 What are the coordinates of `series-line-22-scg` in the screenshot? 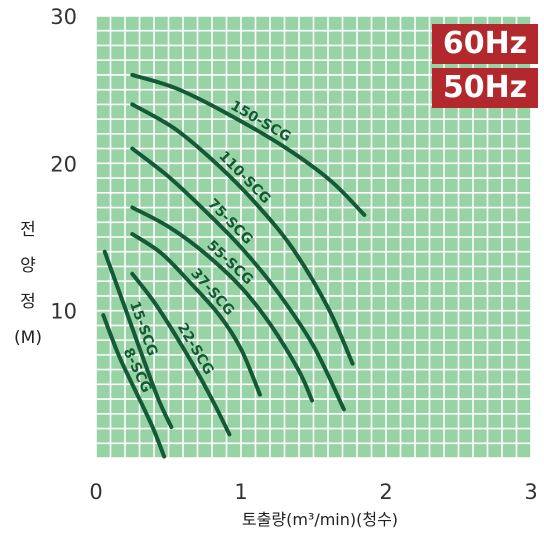 It's located at (181, 354).